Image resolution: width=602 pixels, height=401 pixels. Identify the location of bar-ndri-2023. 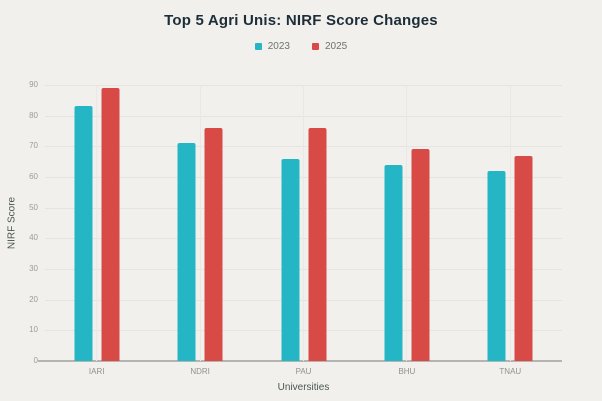
(186, 252).